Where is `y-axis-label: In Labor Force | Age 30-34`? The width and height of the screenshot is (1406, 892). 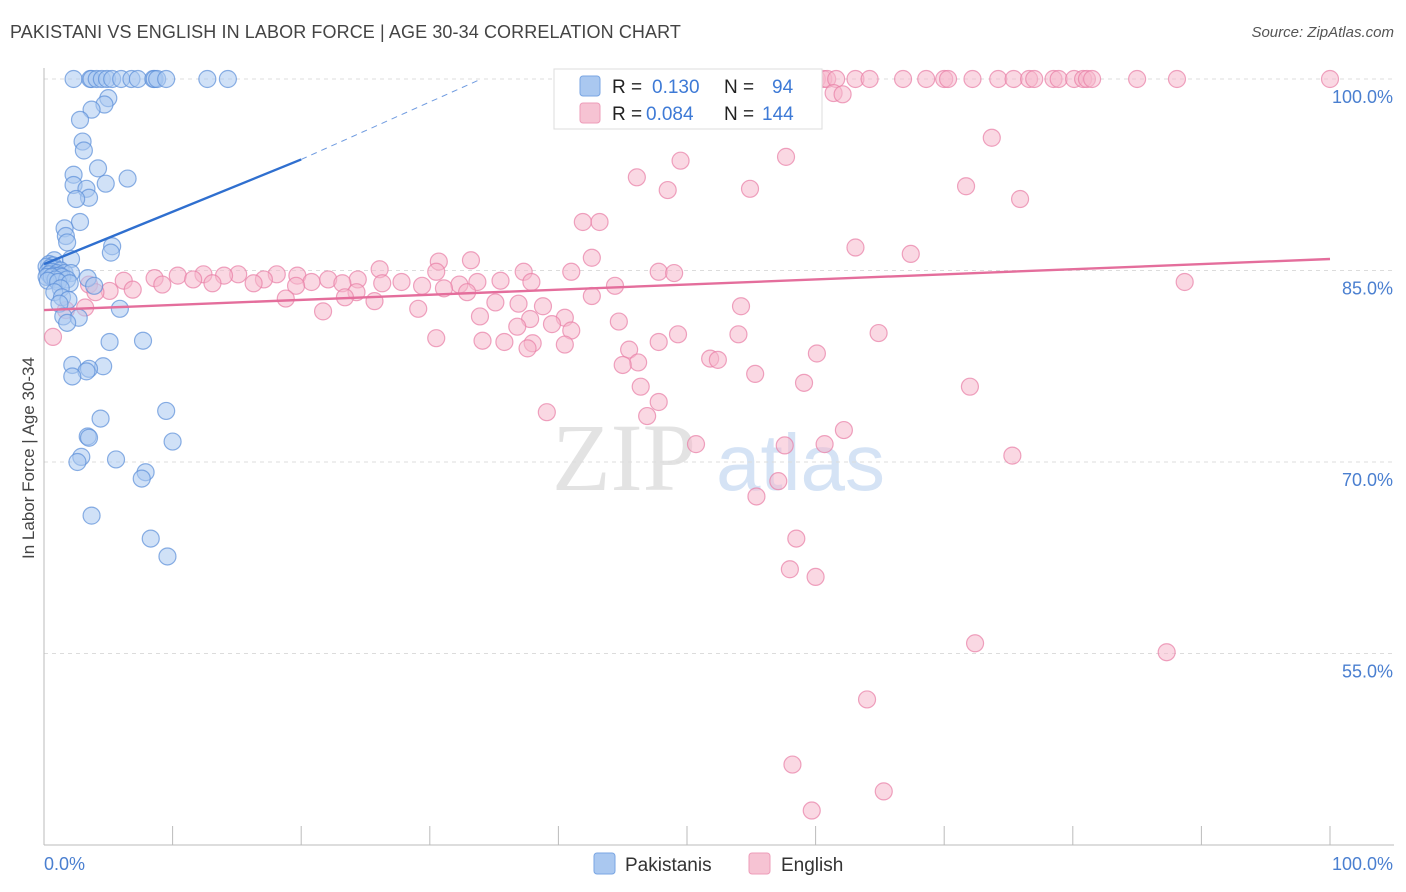 y-axis-label: In Labor Force | Age 30-34 is located at coordinates (28, 458).